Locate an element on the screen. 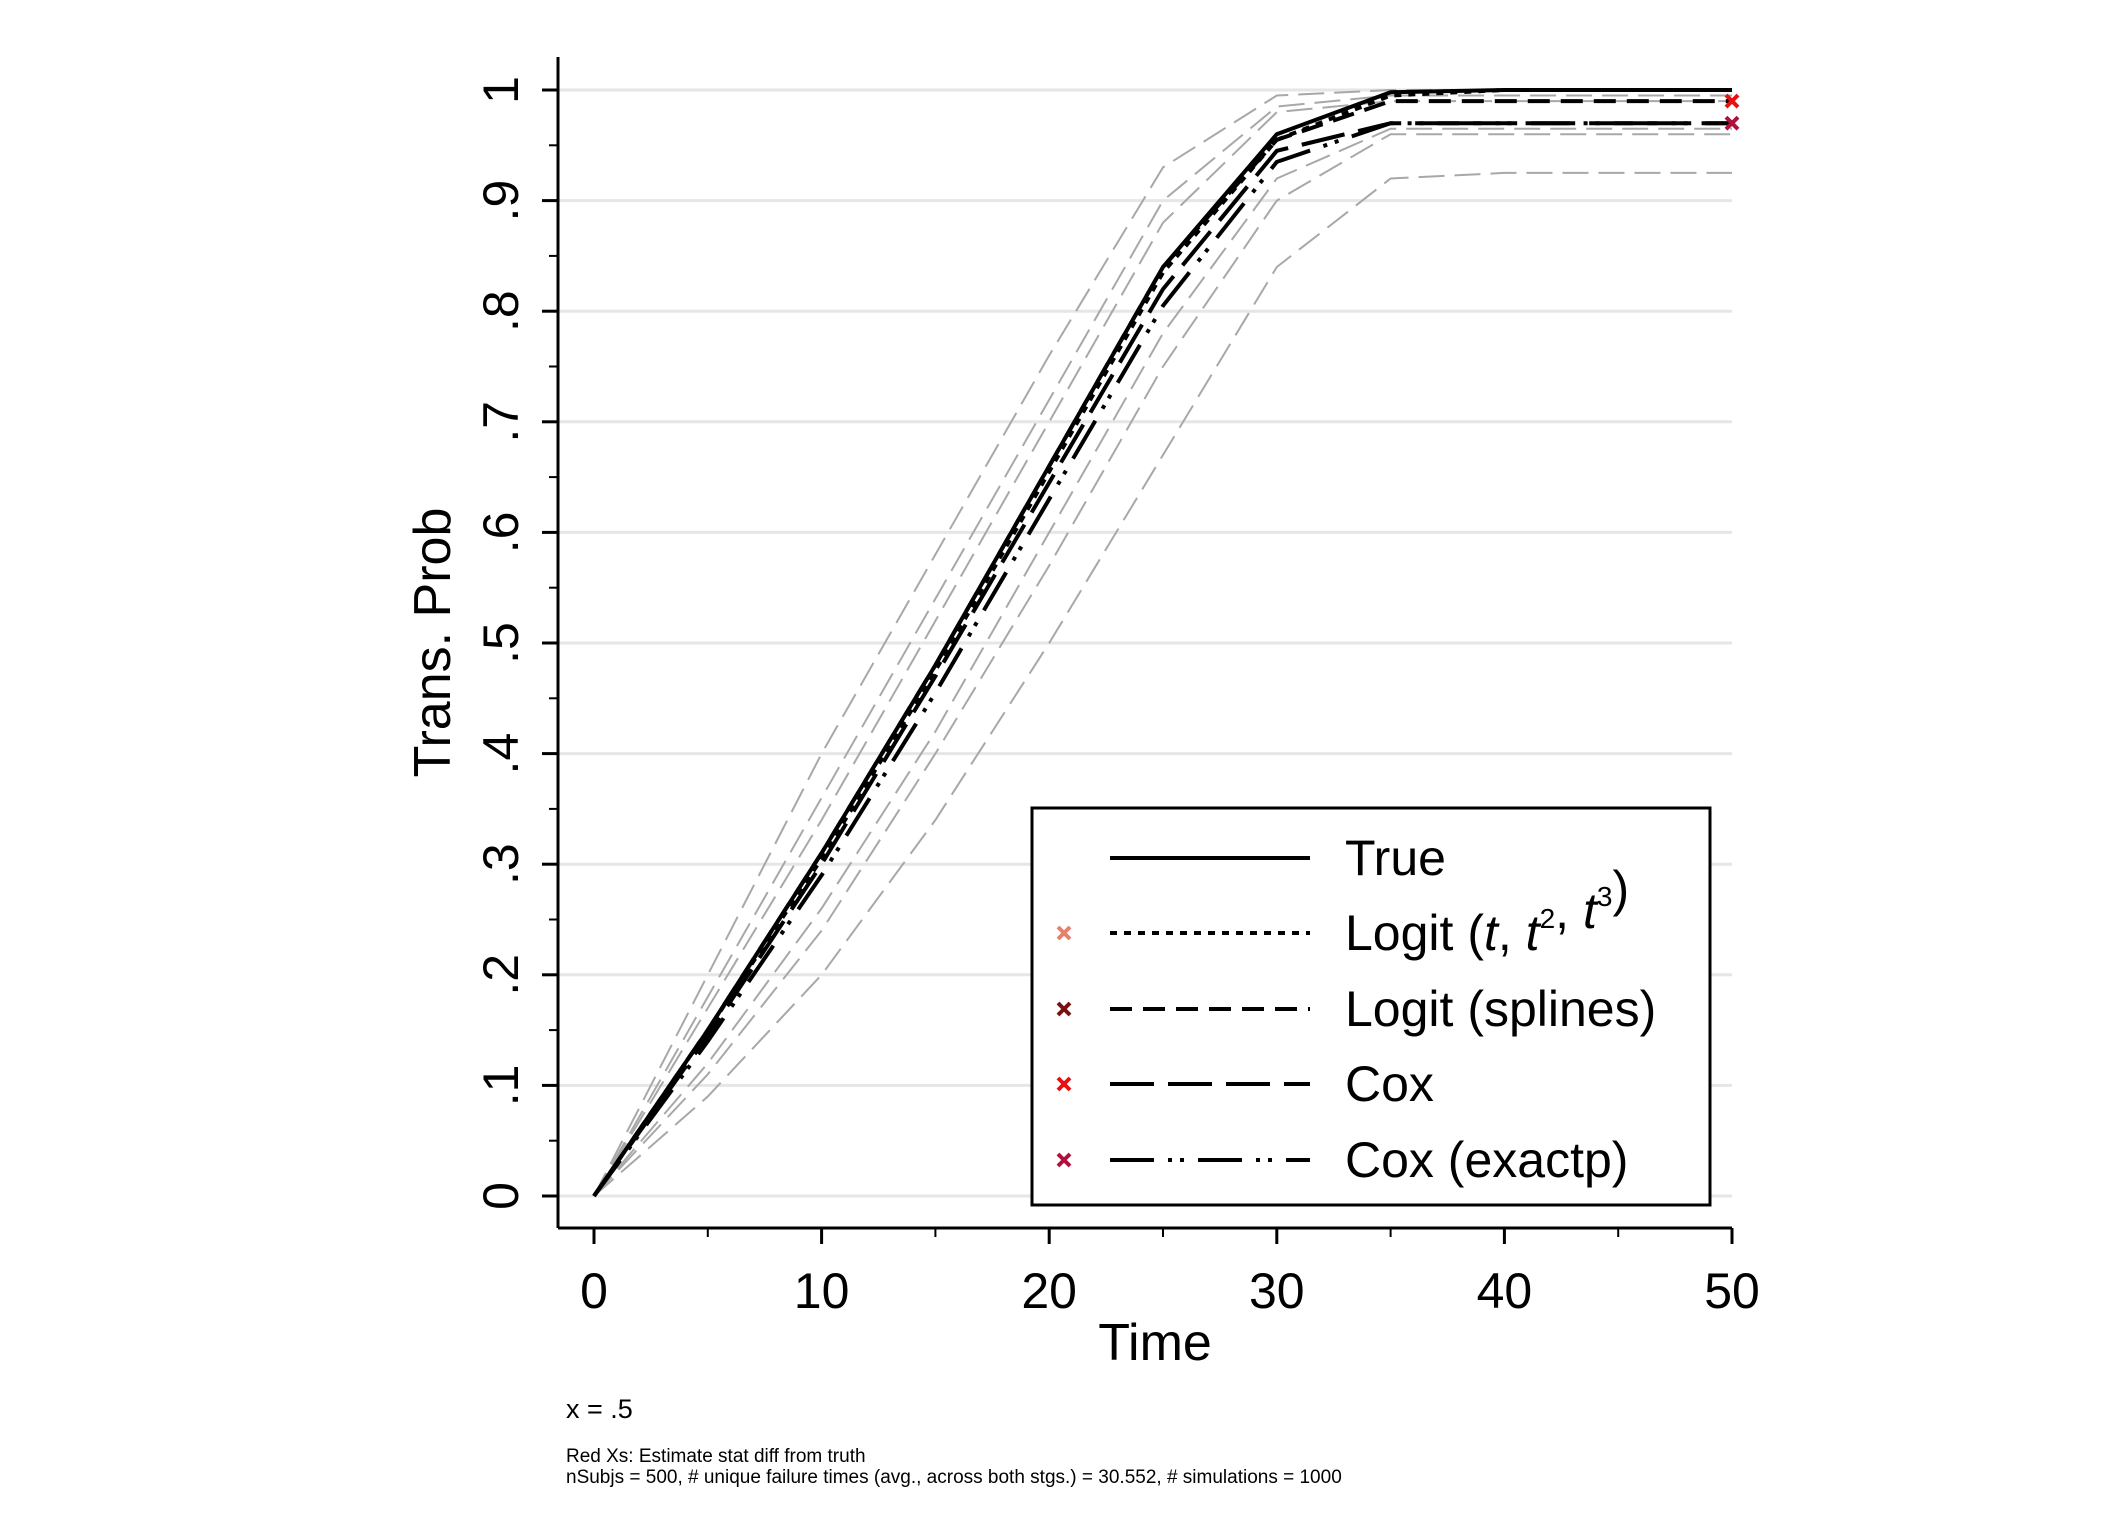 Image resolution: width=2112 pixels, height=1536 pixels. legend-marker-3-stroke-b is located at coordinates (1064, 1084).